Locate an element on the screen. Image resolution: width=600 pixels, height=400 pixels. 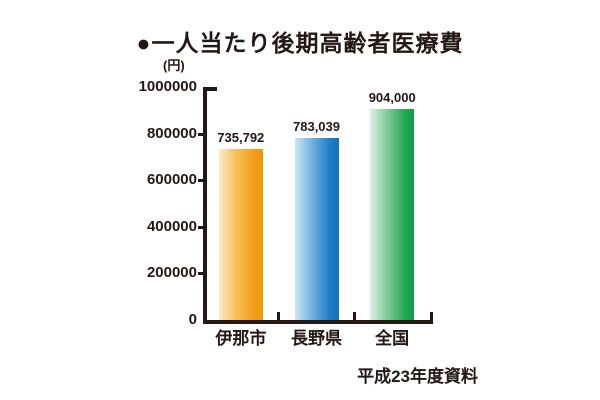
x-category-label: 伊那市 is located at coordinates (241, 338).